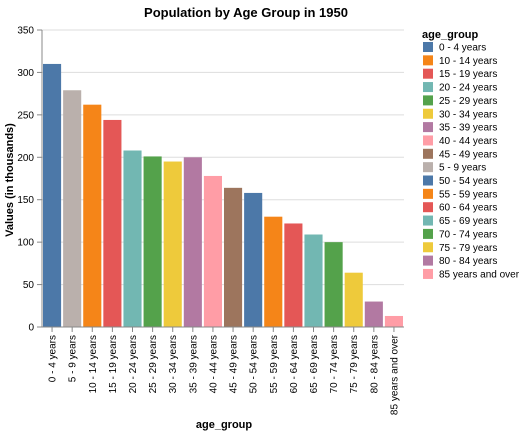 This screenshot has height=435, width=524. Describe the element at coordinates (468, 194) in the screenshot. I see `legend-label: 55 - 59 years` at that location.